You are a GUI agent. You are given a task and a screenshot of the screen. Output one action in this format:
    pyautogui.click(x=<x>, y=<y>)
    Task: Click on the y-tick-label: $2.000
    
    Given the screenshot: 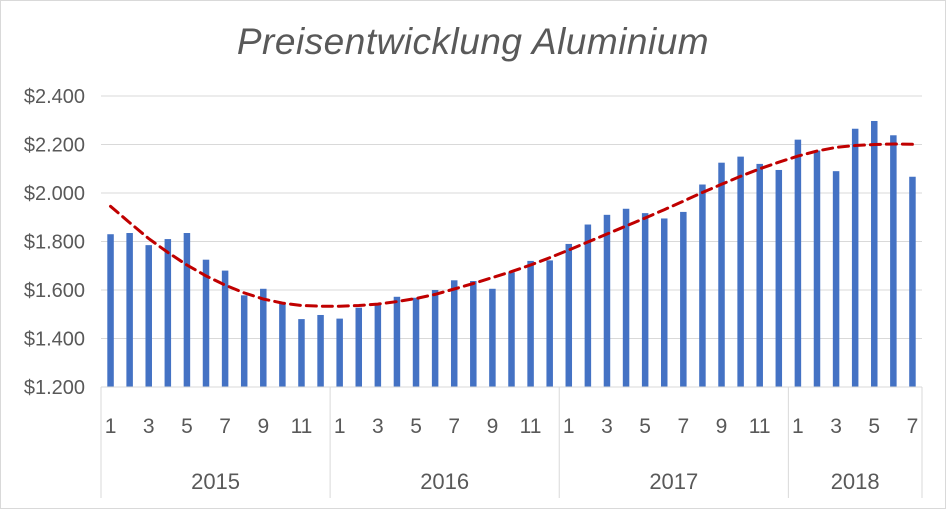 What is the action you would take?
    pyautogui.click(x=54, y=194)
    